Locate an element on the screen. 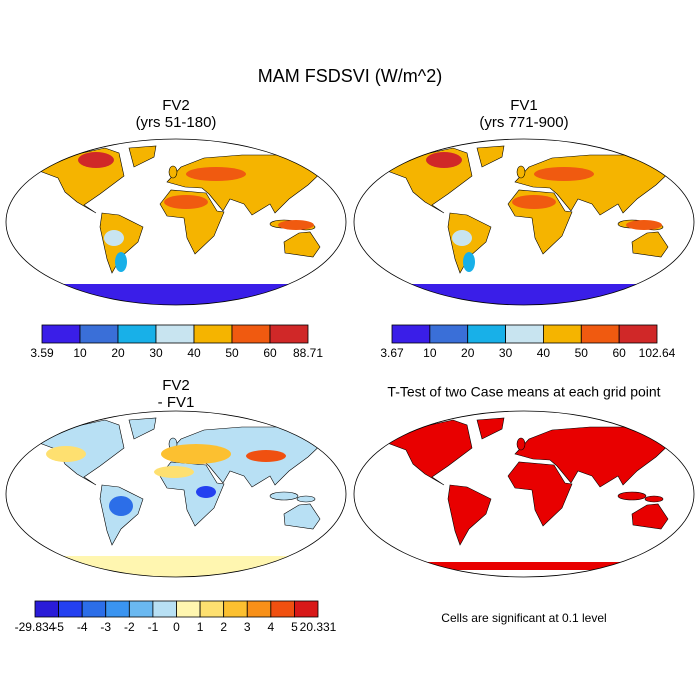  colorbar-label: -29.834 is located at coordinates (35, 627).